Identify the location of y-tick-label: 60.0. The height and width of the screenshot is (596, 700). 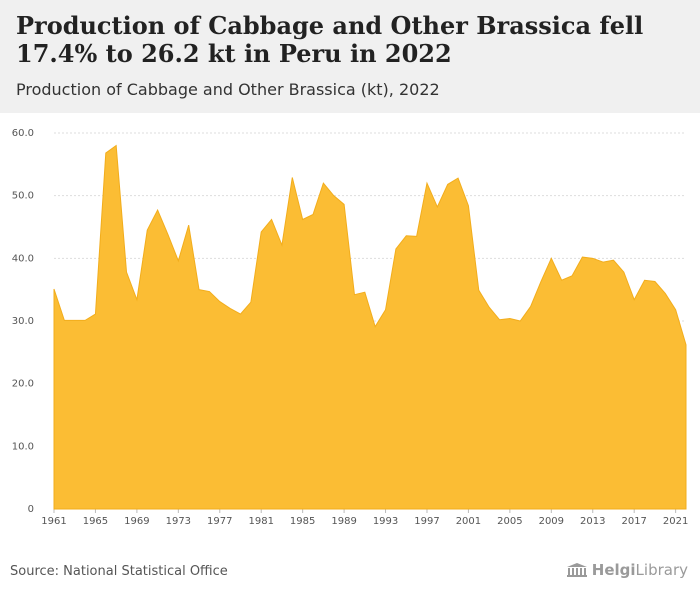
(23, 133).